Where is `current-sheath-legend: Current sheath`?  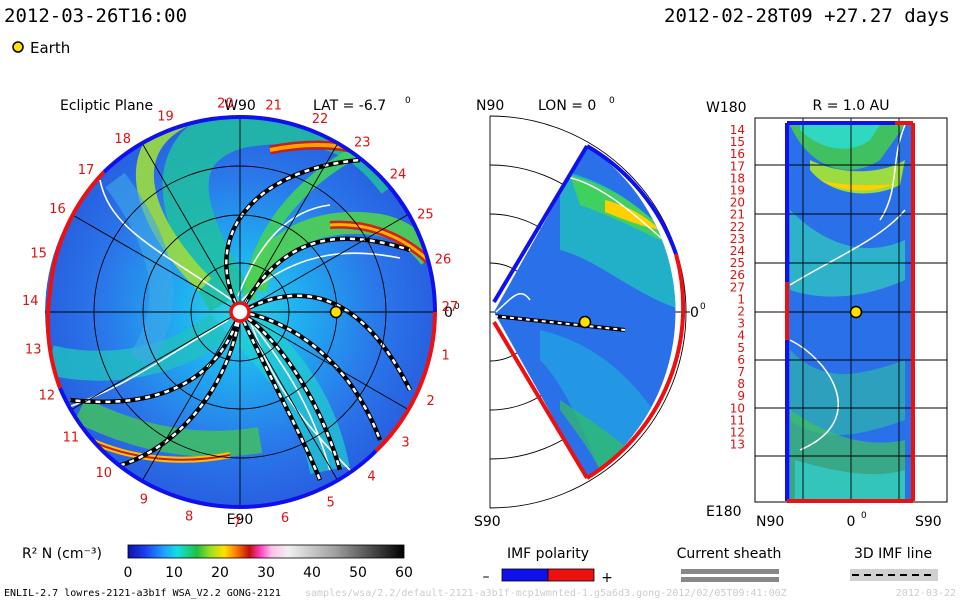
current-sheath-legend: Current sheath is located at coordinates (729, 564).